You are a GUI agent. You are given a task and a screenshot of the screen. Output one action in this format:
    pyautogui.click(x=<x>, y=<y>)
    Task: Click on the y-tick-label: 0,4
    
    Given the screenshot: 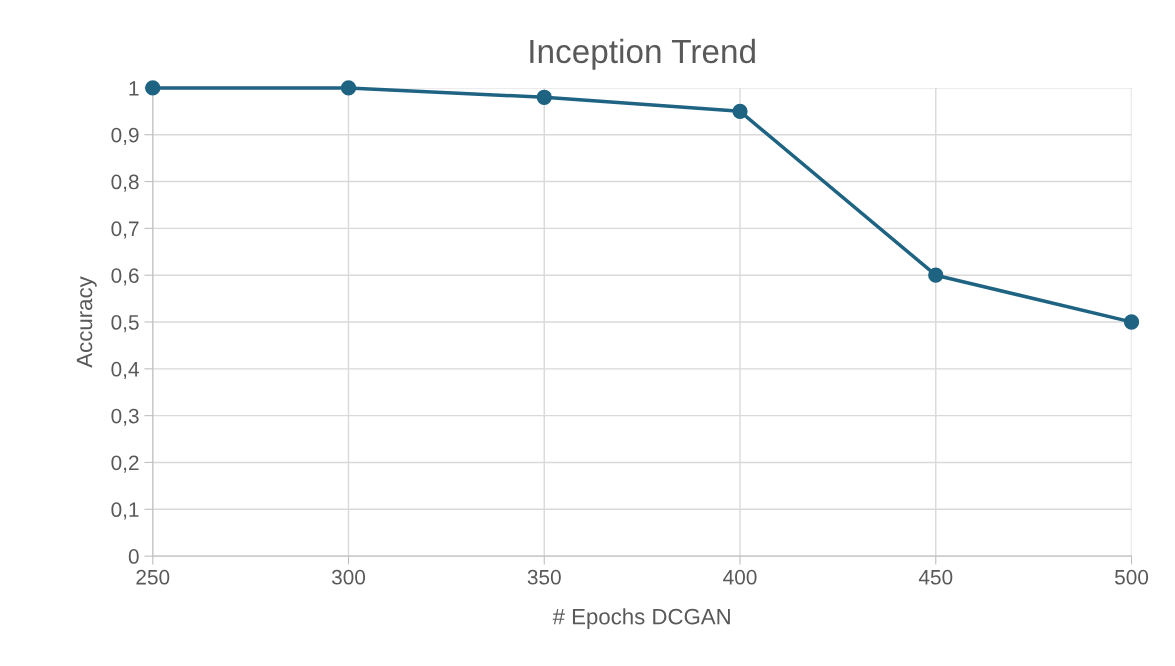 What is the action you would take?
    pyautogui.click(x=125, y=370)
    